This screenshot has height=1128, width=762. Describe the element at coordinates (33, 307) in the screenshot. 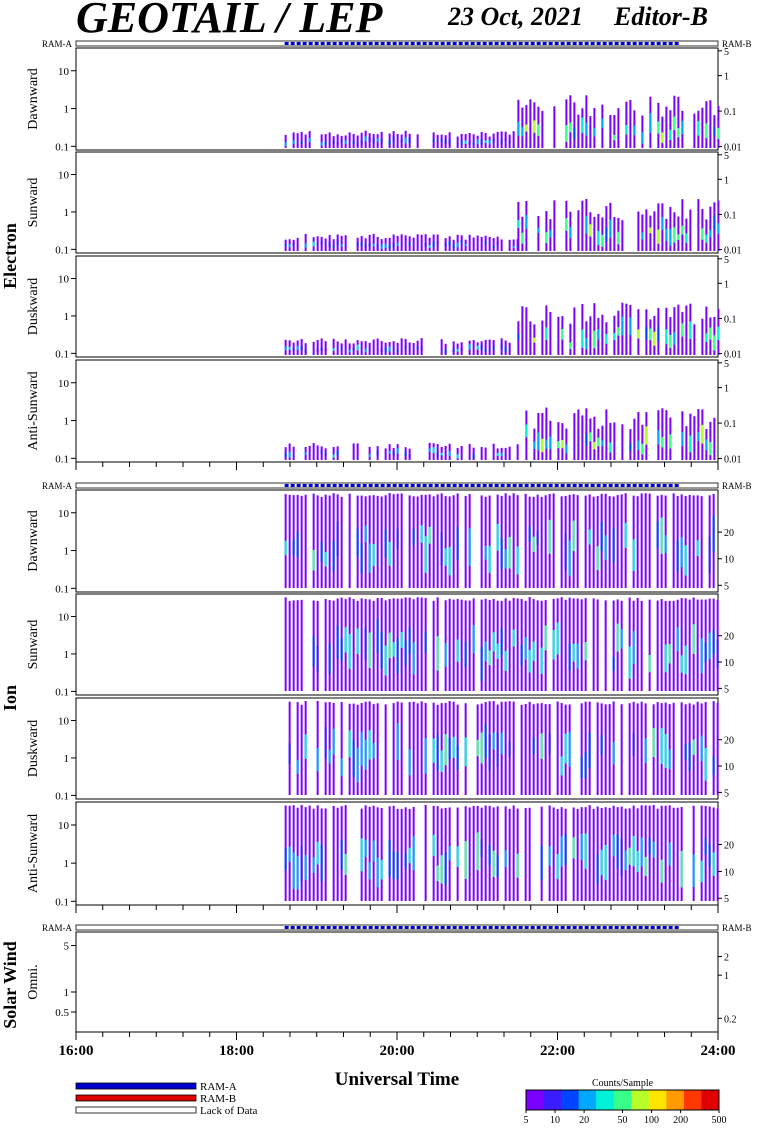

I see `panel-label: Duskward` at that location.